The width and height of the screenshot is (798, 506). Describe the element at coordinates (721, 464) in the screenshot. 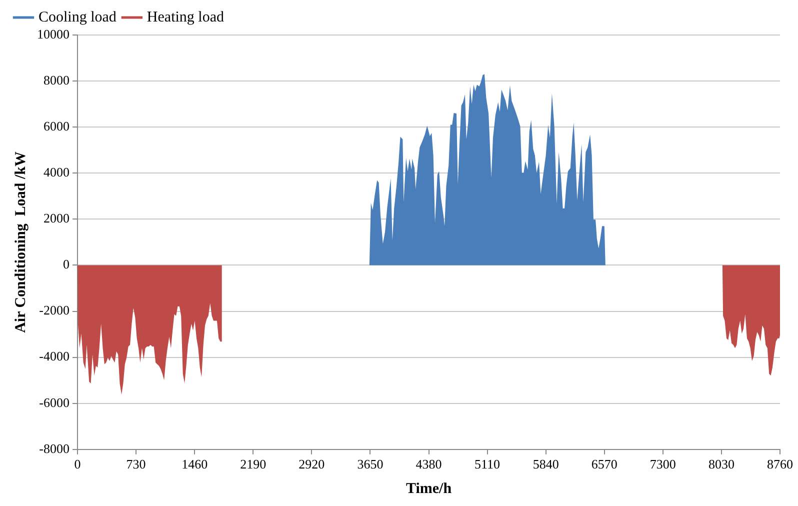

I see `x-tick-label: 8030` at that location.